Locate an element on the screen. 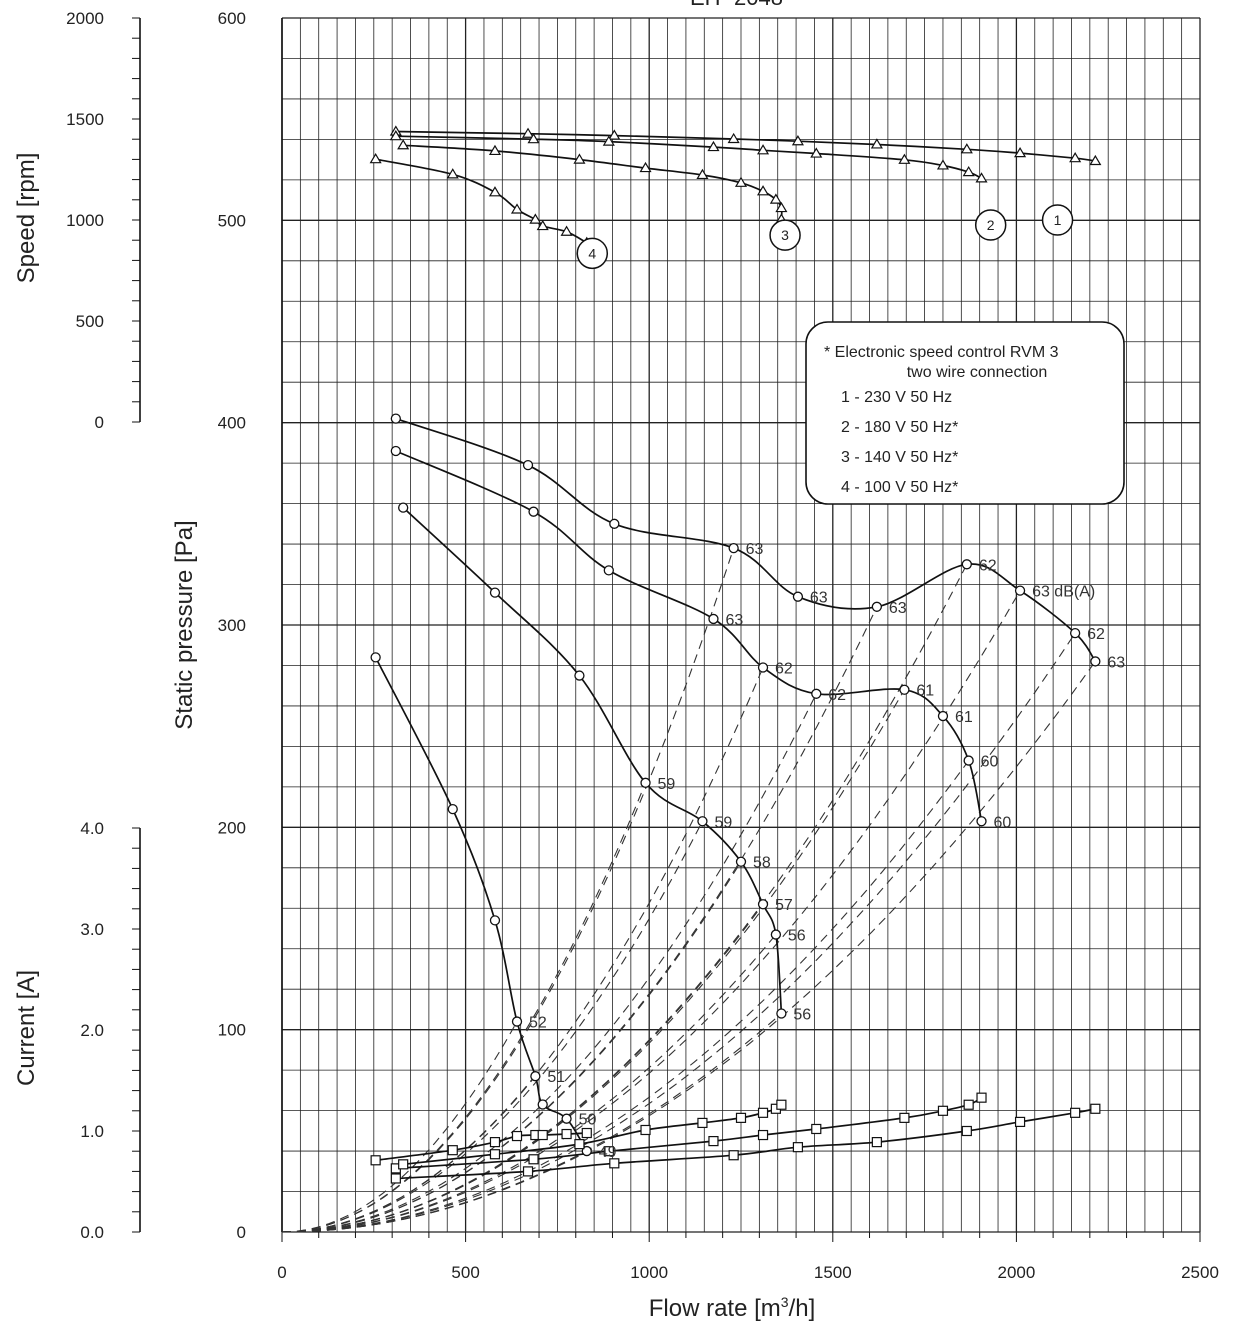 This screenshot has height=1325, width=1235. noise-label: 61 is located at coordinates (964, 717).